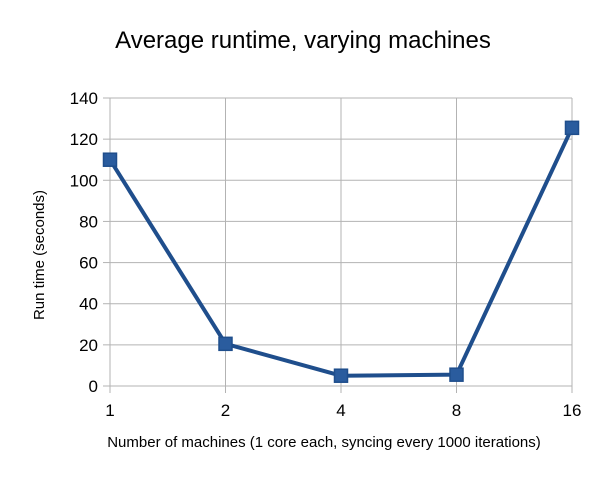 The height and width of the screenshot is (487, 607). I want to click on y-tick-label: 80, so click(88, 221).